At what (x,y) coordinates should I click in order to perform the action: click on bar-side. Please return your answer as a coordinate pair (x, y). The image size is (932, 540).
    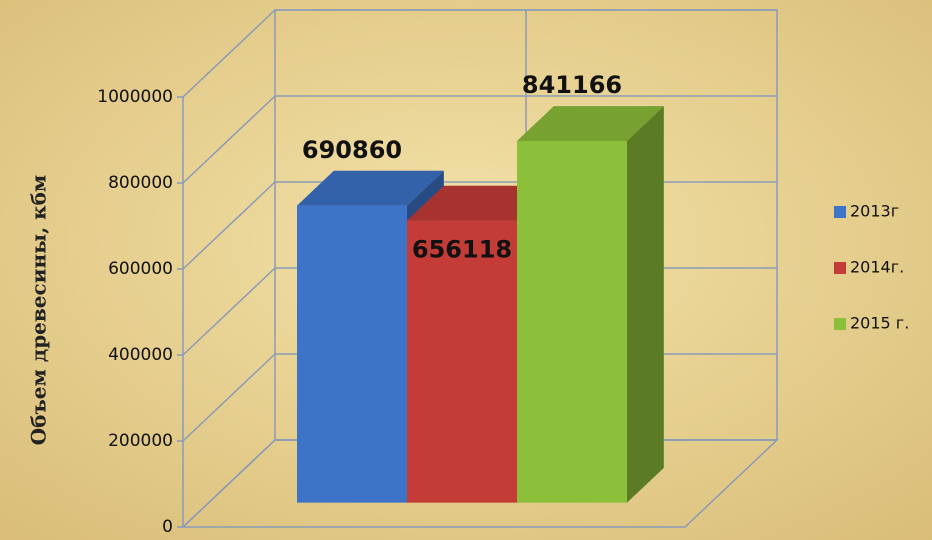
    Looking at the image, I should click on (645, 304).